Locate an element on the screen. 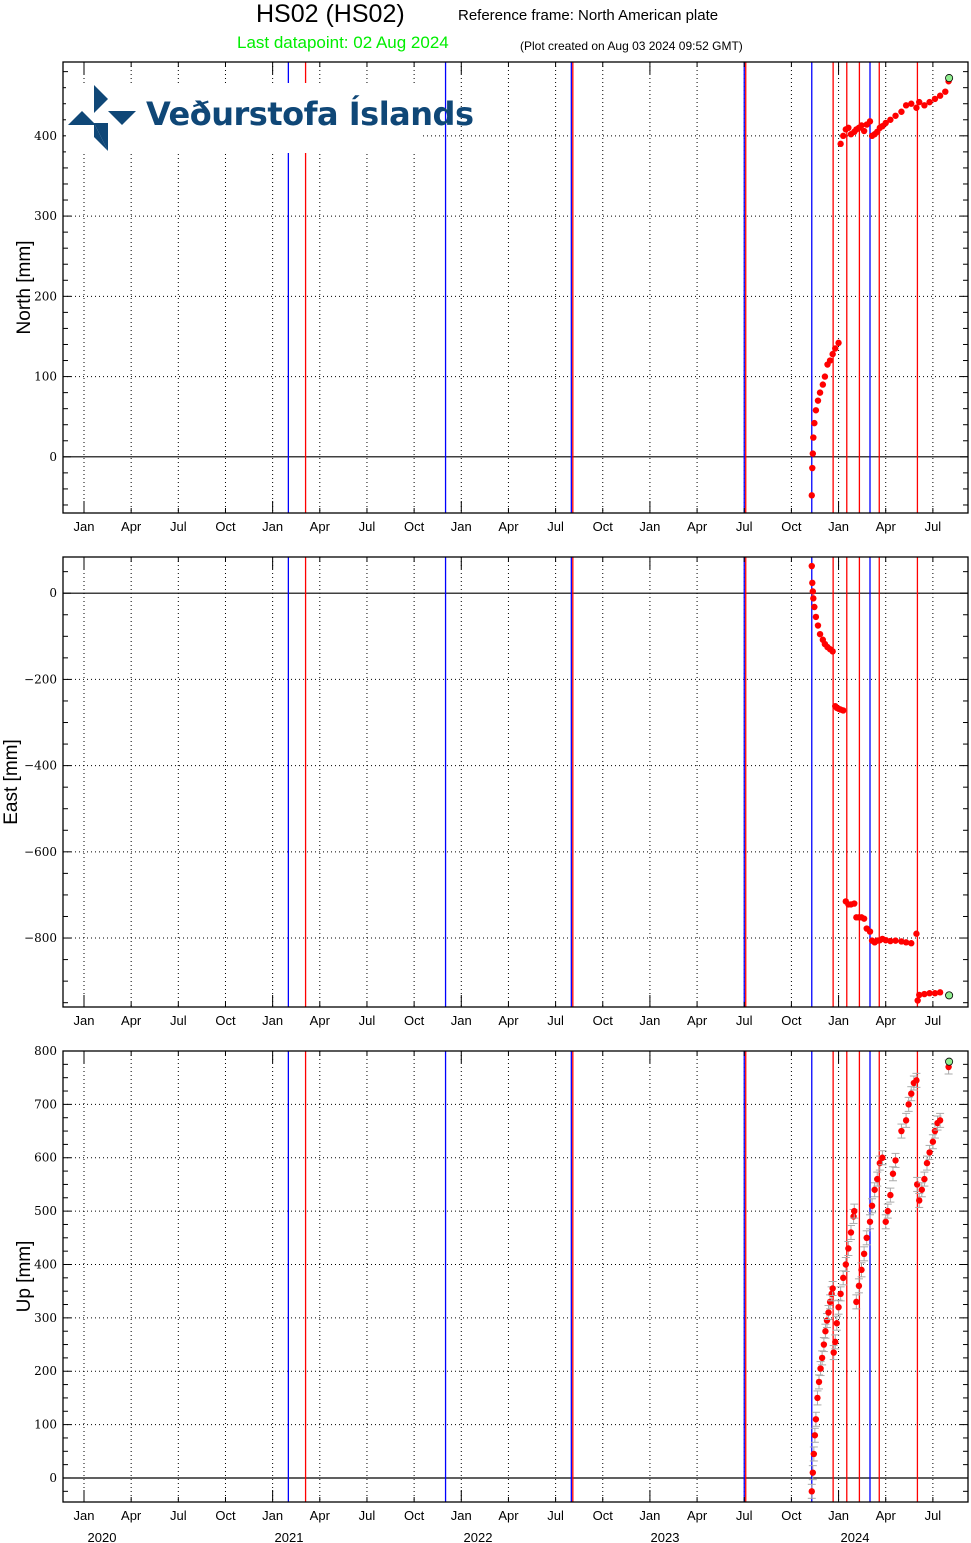 The width and height of the screenshot is (971, 1543). y-tick-label: 800 is located at coordinates (45, 1051).